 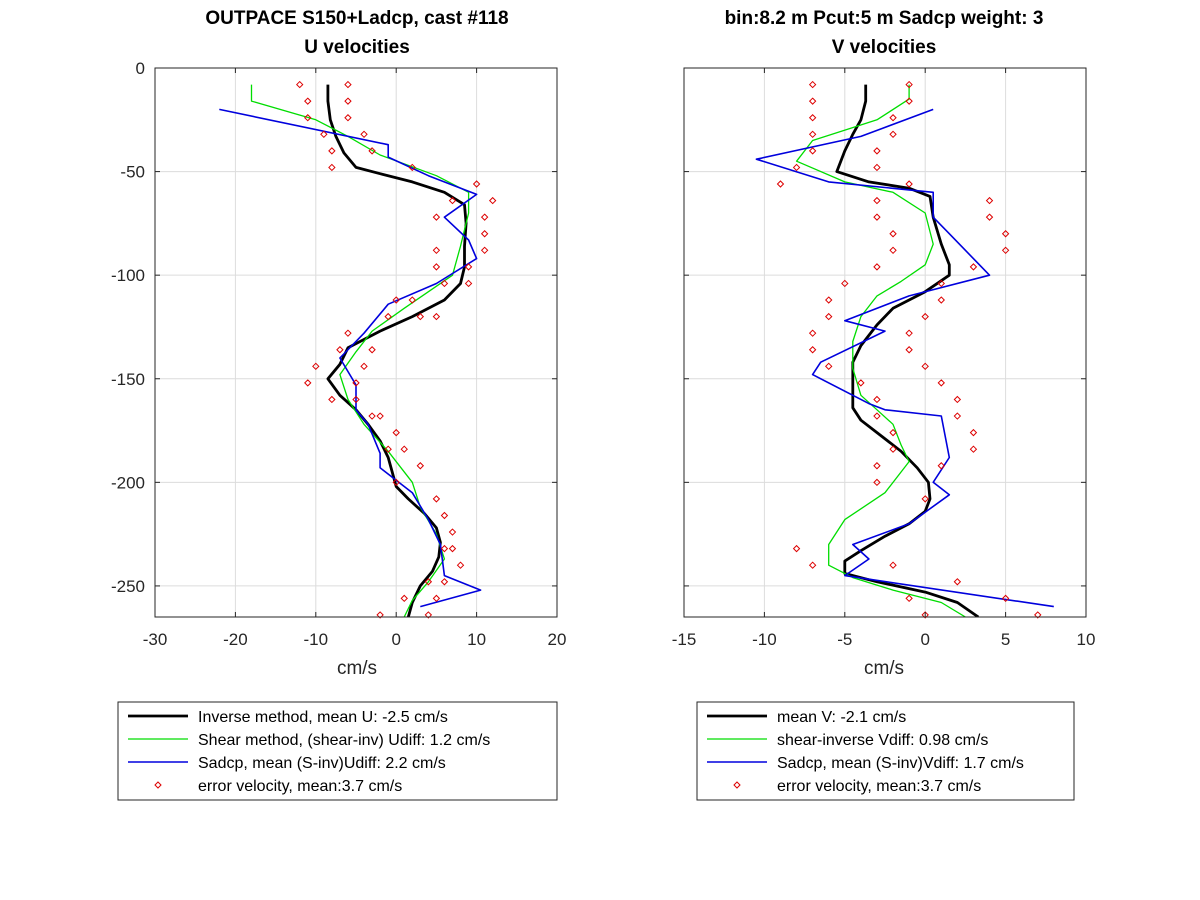 What do you see at coordinates (356, 18) in the screenshot?
I see `u-chart-title-line1: OUTPACE S150+Ladcp, cast #118` at bounding box center [356, 18].